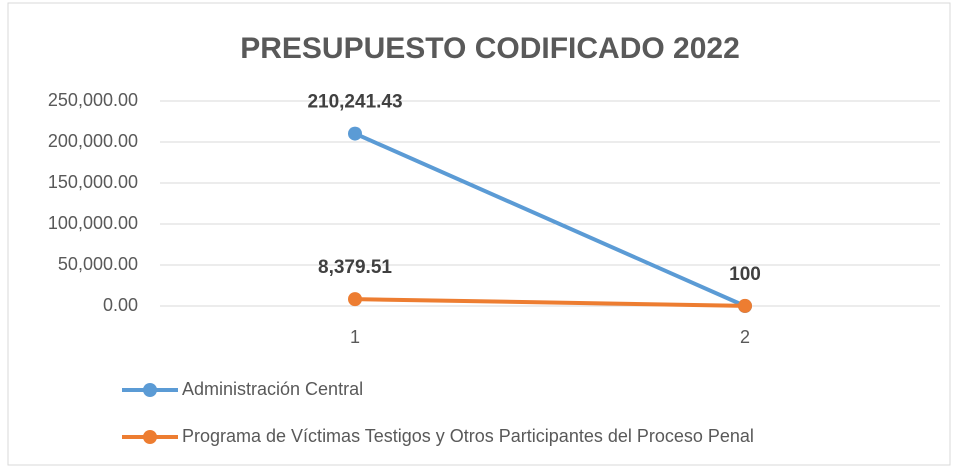  What do you see at coordinates (272, 389) in the screenshot?
I see `legend-label: Administración Central` at bounding box center [272, 389].